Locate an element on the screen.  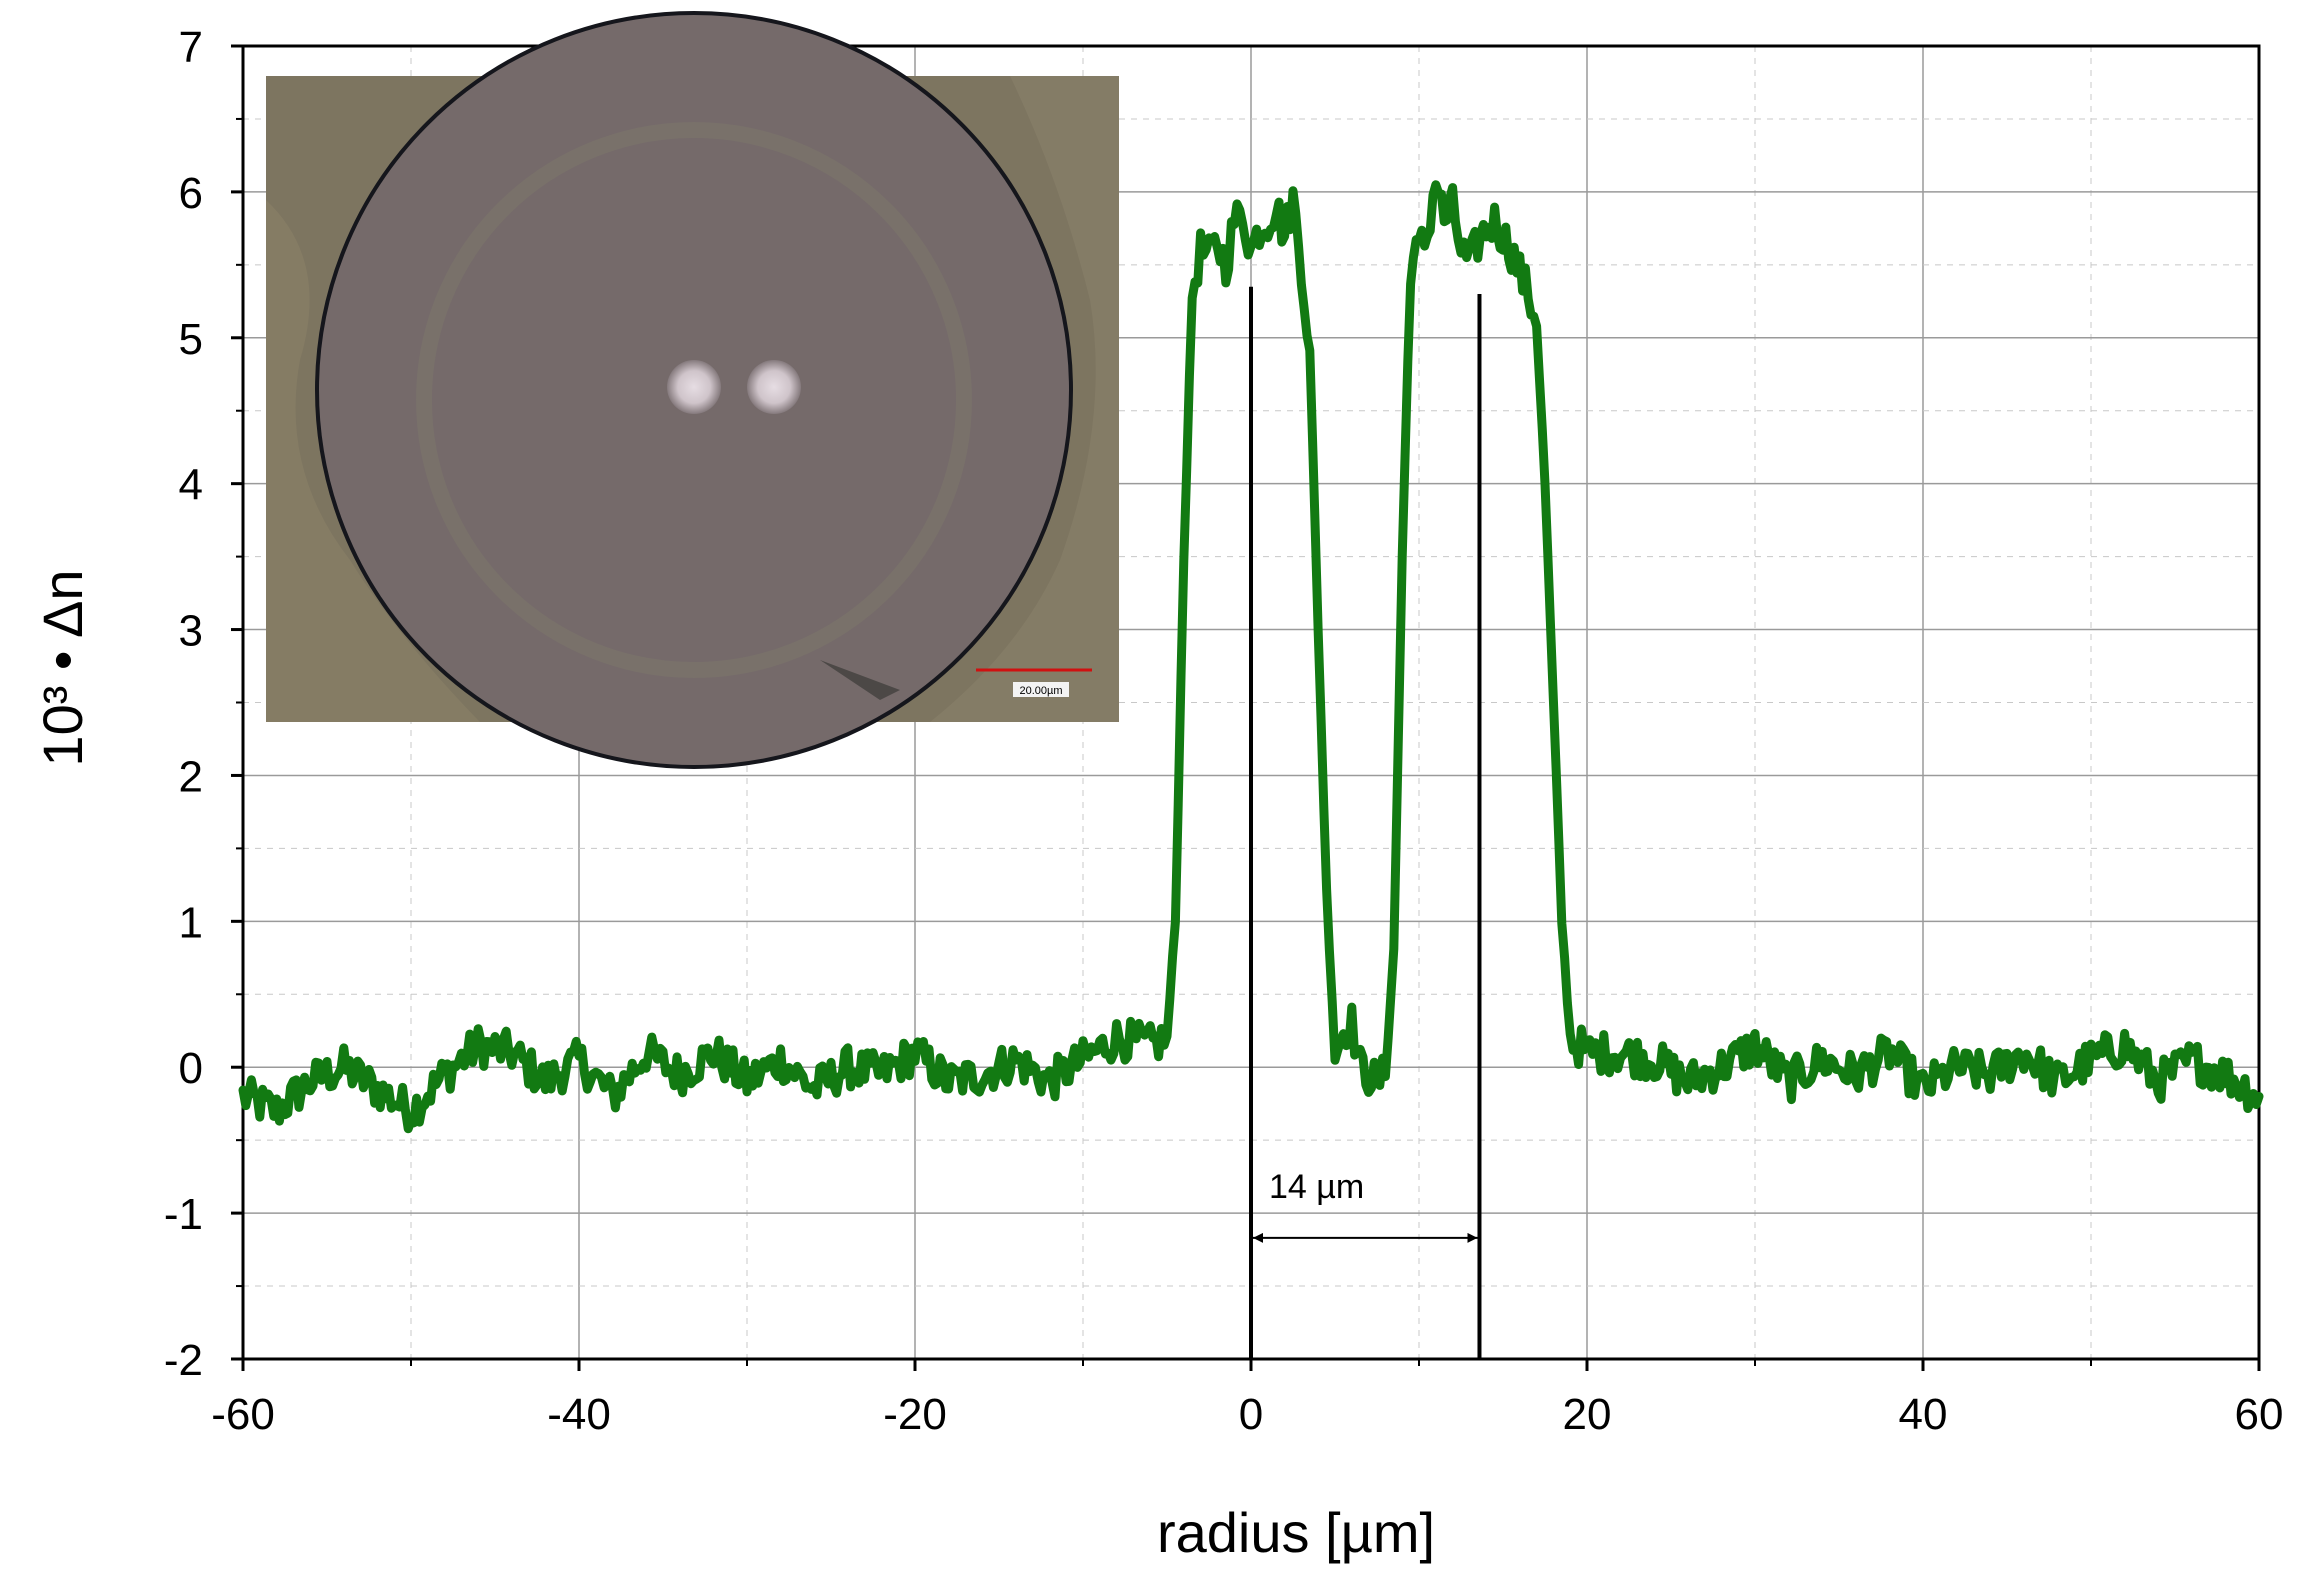
y-tick-label: -1 is located at coordinates (183, 1214).